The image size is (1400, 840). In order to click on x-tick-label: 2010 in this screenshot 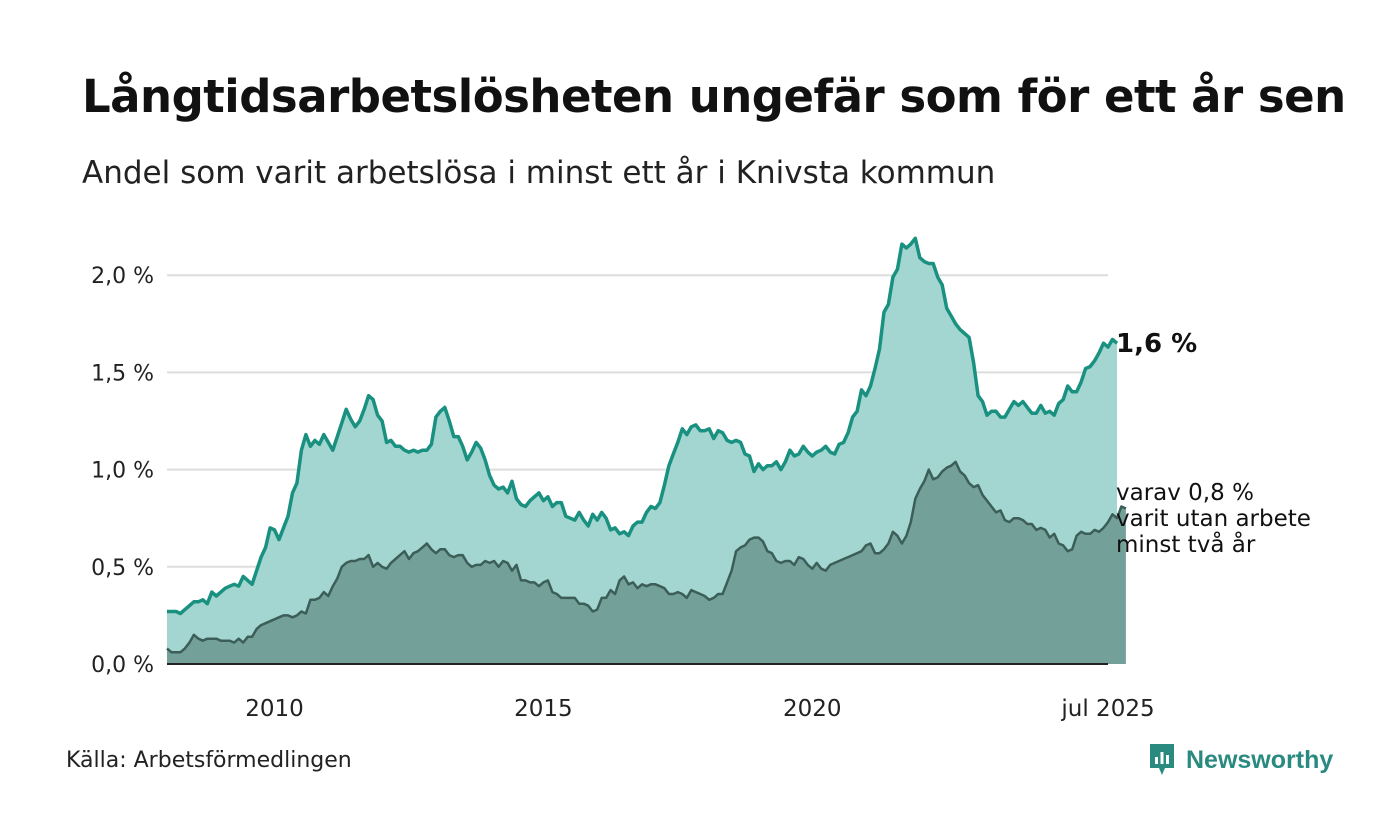, I will do `click(274, 709)`.